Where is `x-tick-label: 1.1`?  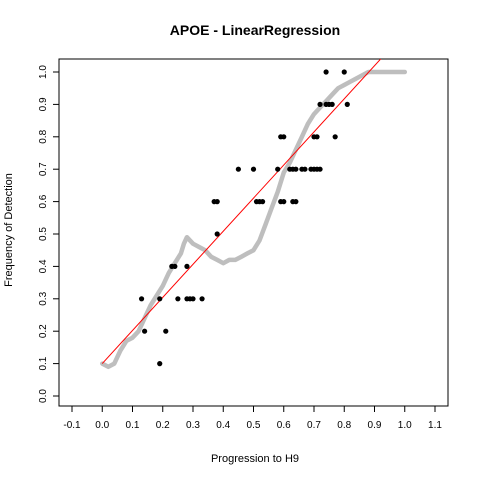 x-tick-label: 1.1 is located at coordinates (435, 425).